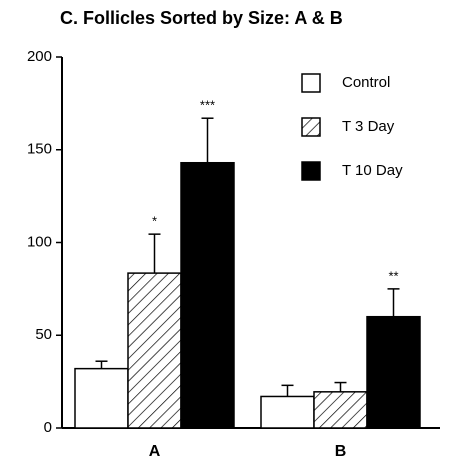 This screenshot has width=452, height=474. Describe the element at coordinates (43, 334) in the screenshot. I see `y-tick-label: 50` at that location.